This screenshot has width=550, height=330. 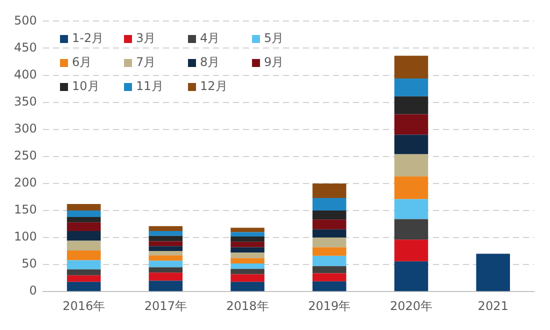 What do you see at coordinates (25, 20) in the screenshot?
I see `y-tick-label: 500` at bounding box center [25, 20].